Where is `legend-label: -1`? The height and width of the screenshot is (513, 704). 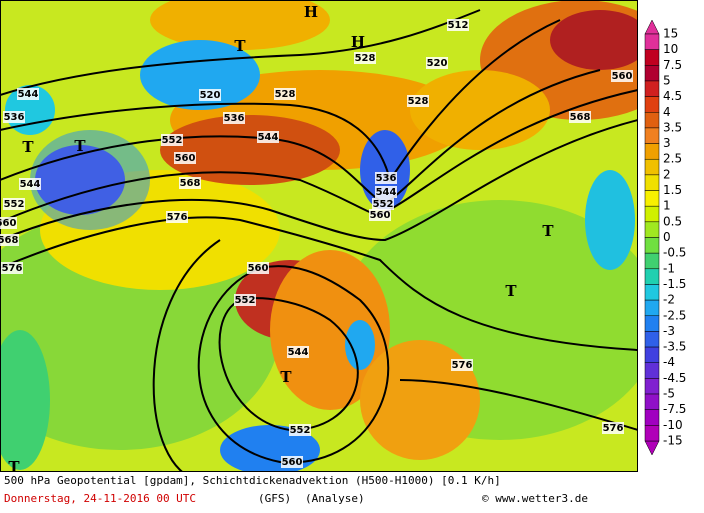
legend-label: -1 is located at coordinates (669, 268).